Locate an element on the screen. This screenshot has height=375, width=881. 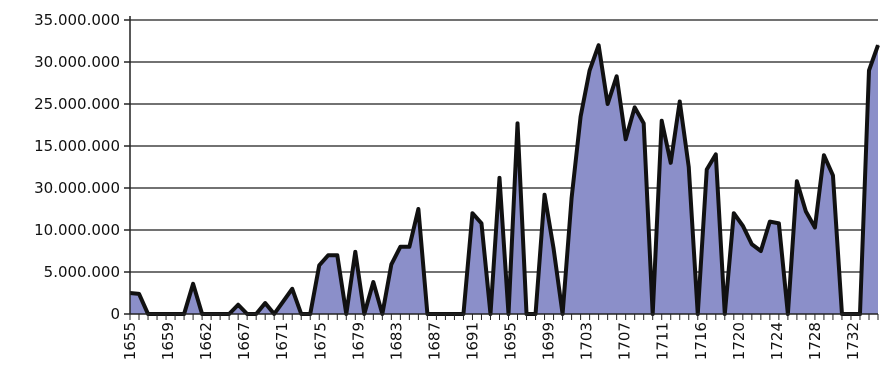
x-tick-label: 1724 is located at coordinates (777, 341).